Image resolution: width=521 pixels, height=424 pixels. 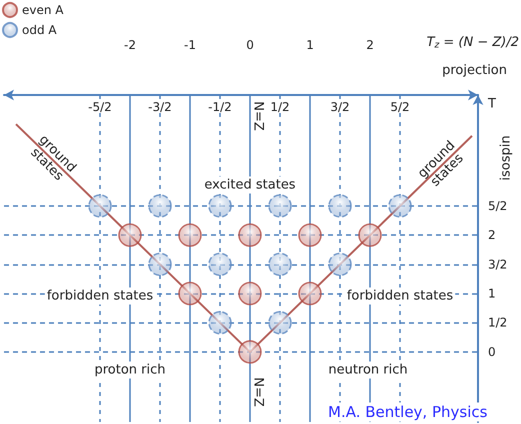 What do you see at coordinates (368, 370) in the screenshot?
I see `annotation: neutron rich` at bounding box center [368, 370].